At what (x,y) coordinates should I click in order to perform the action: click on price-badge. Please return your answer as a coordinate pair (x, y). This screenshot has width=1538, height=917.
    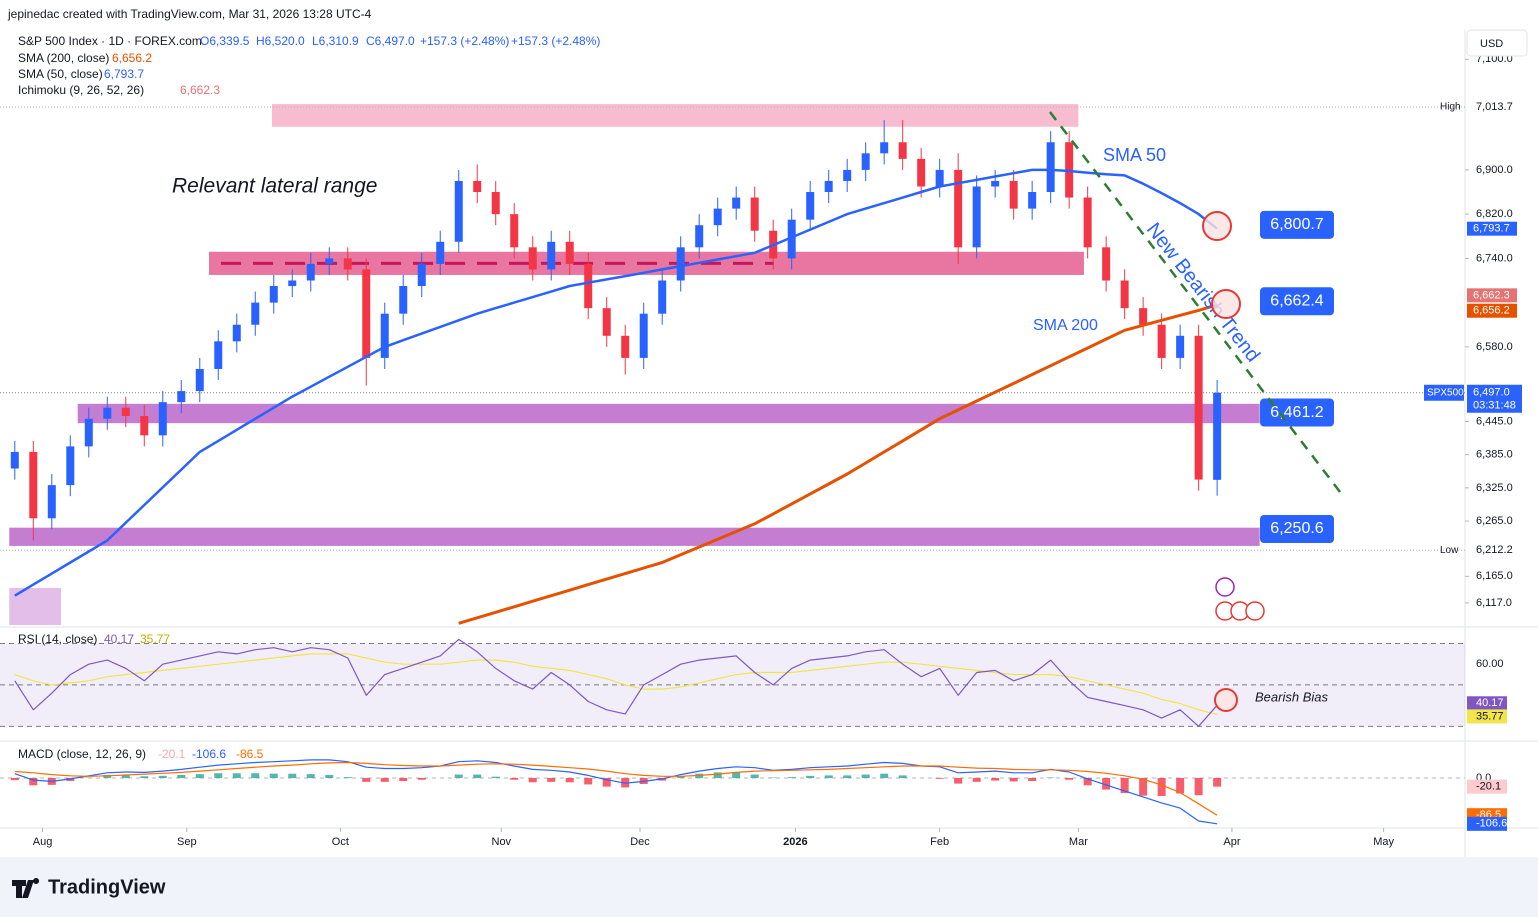
    Looking at the image, I should click on (1492, 310).